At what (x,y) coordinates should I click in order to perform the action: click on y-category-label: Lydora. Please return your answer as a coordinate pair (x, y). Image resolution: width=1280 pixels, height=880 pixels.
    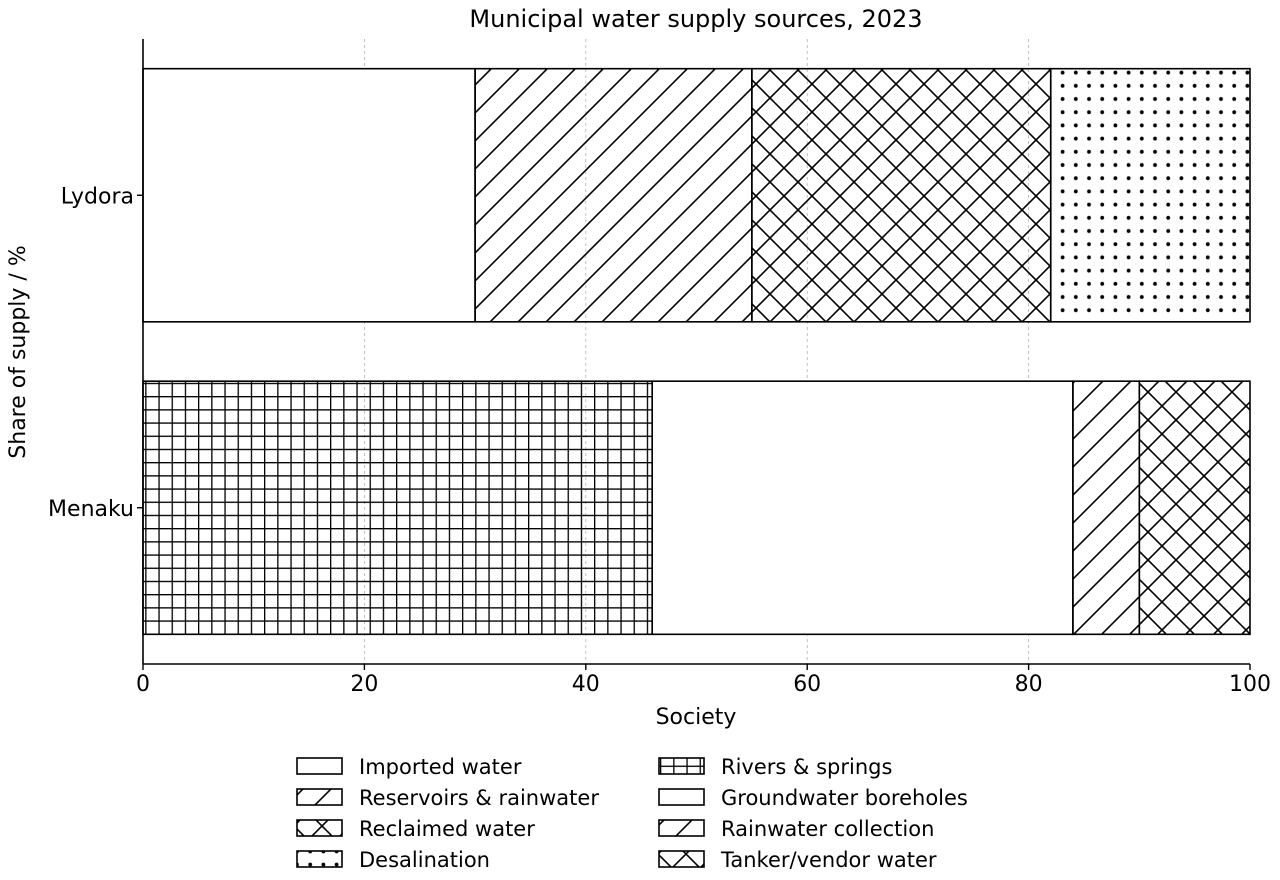
    Looking at the image, I should click on (97, 196).